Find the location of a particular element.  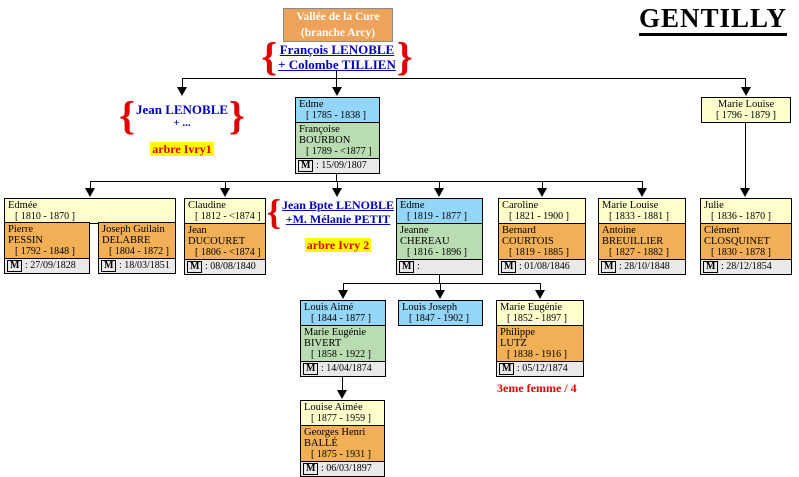

person-louis-aime: Louis Aimé [ 1844 - 1877 ] is located at coordinates (343, 313).